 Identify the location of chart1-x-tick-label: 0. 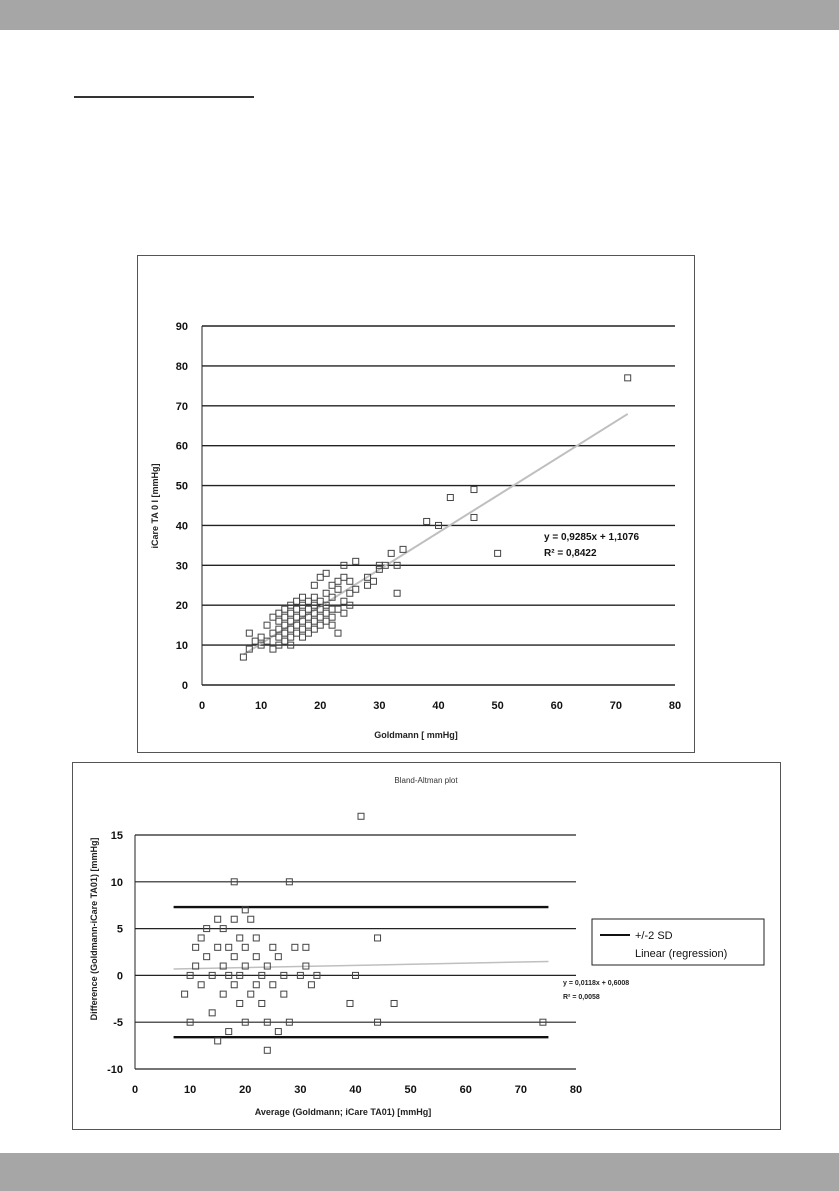
(202, 706).